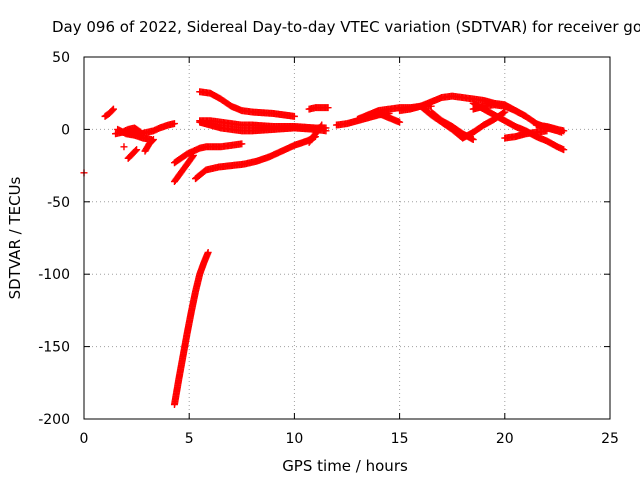 This screenshot has width=640, height=480. I want to click on x-tick-label: 10, so click(294, 439).